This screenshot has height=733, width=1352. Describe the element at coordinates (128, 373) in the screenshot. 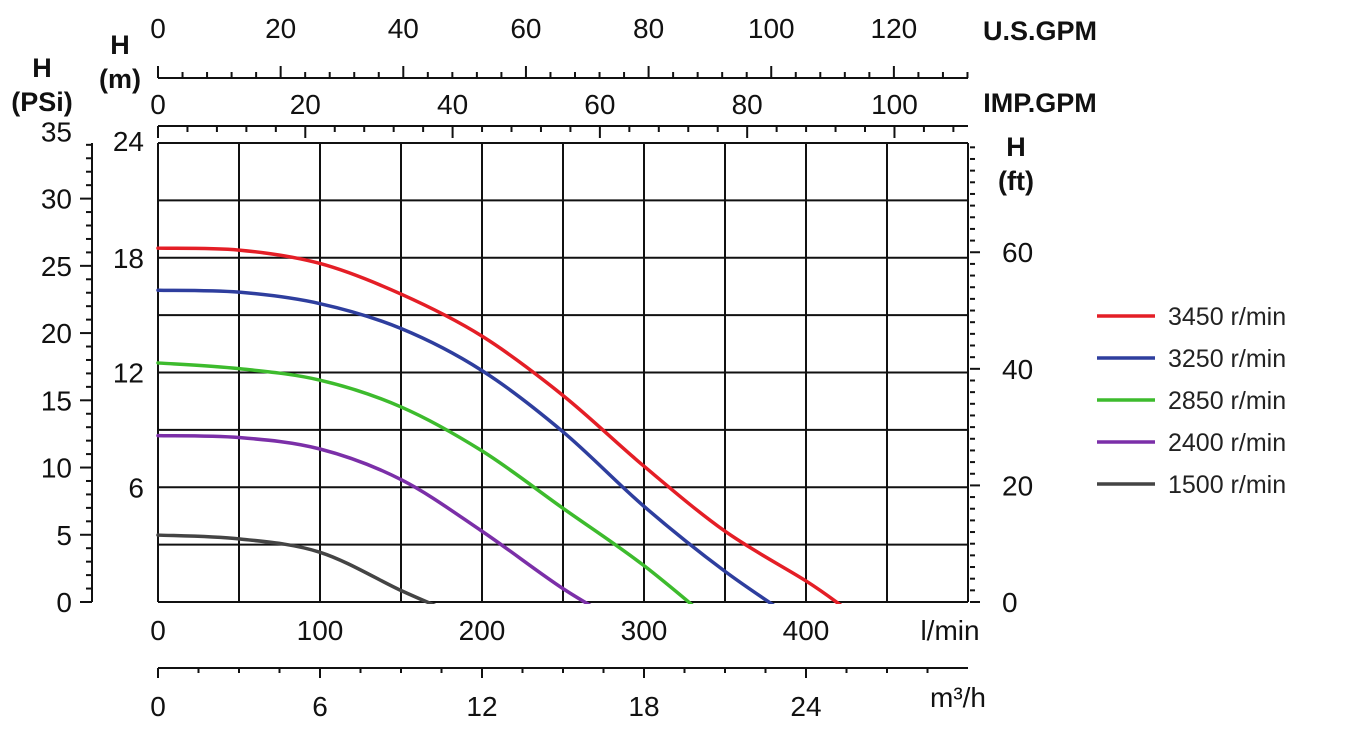

I see `y-tick-label-m: 12` at that location.